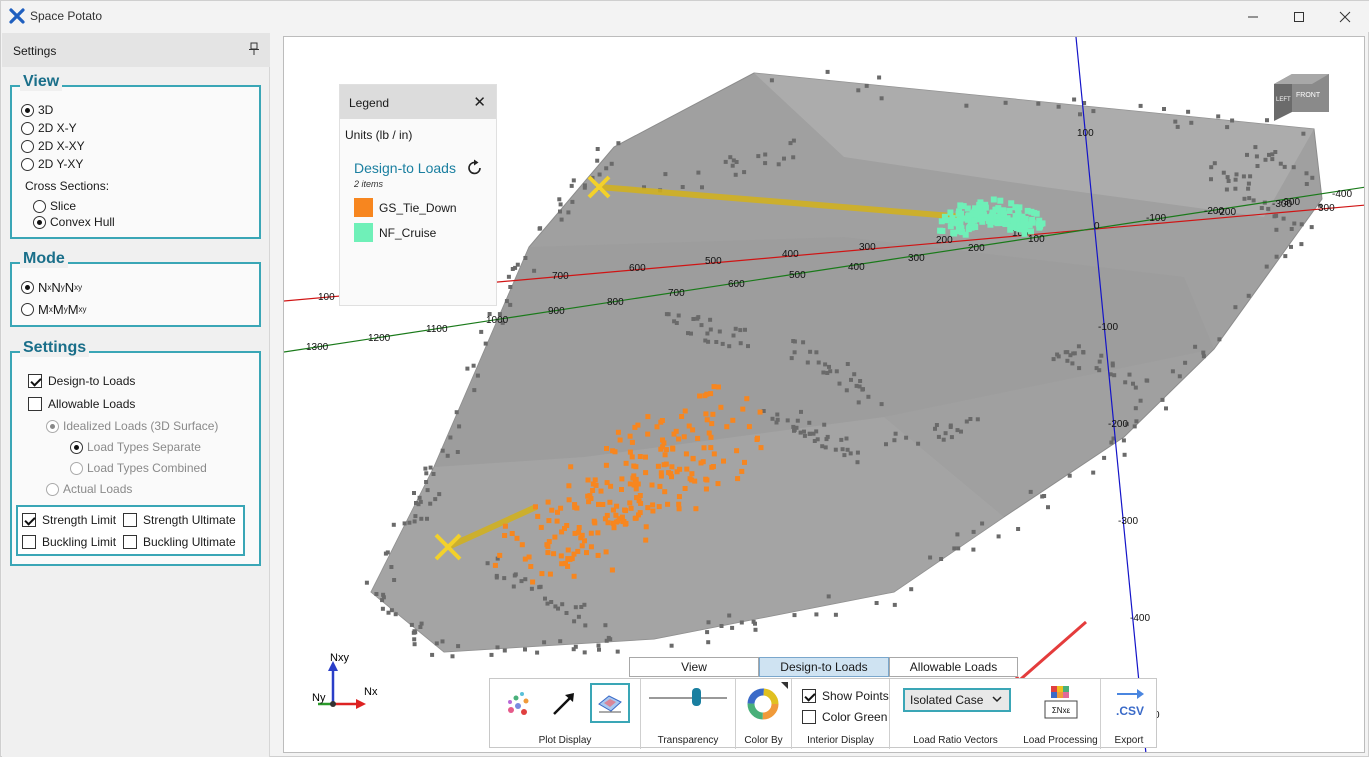 This screenshot has height=757, width=1369. Describe the element at coordinates (1283, 97) in the screenshot. I see `cube-left-face` at that location.